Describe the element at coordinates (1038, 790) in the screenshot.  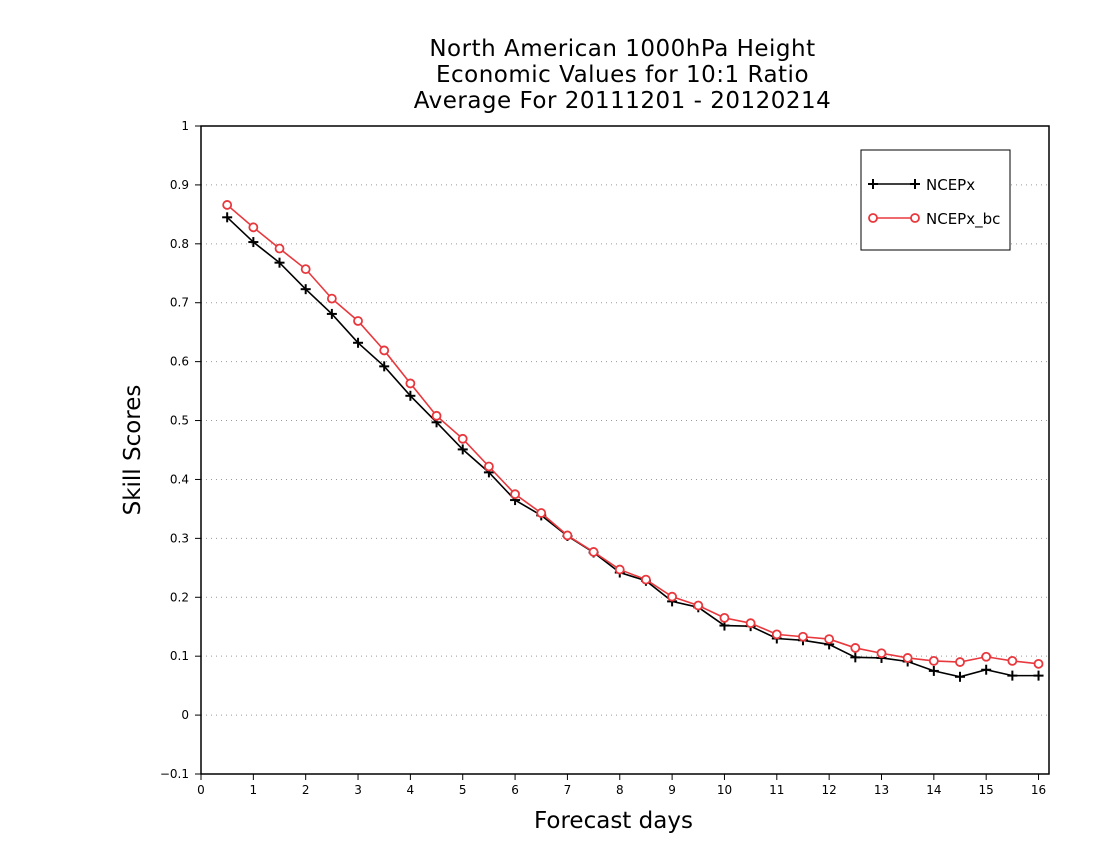
I see `x-tick-label: 16` at that location.